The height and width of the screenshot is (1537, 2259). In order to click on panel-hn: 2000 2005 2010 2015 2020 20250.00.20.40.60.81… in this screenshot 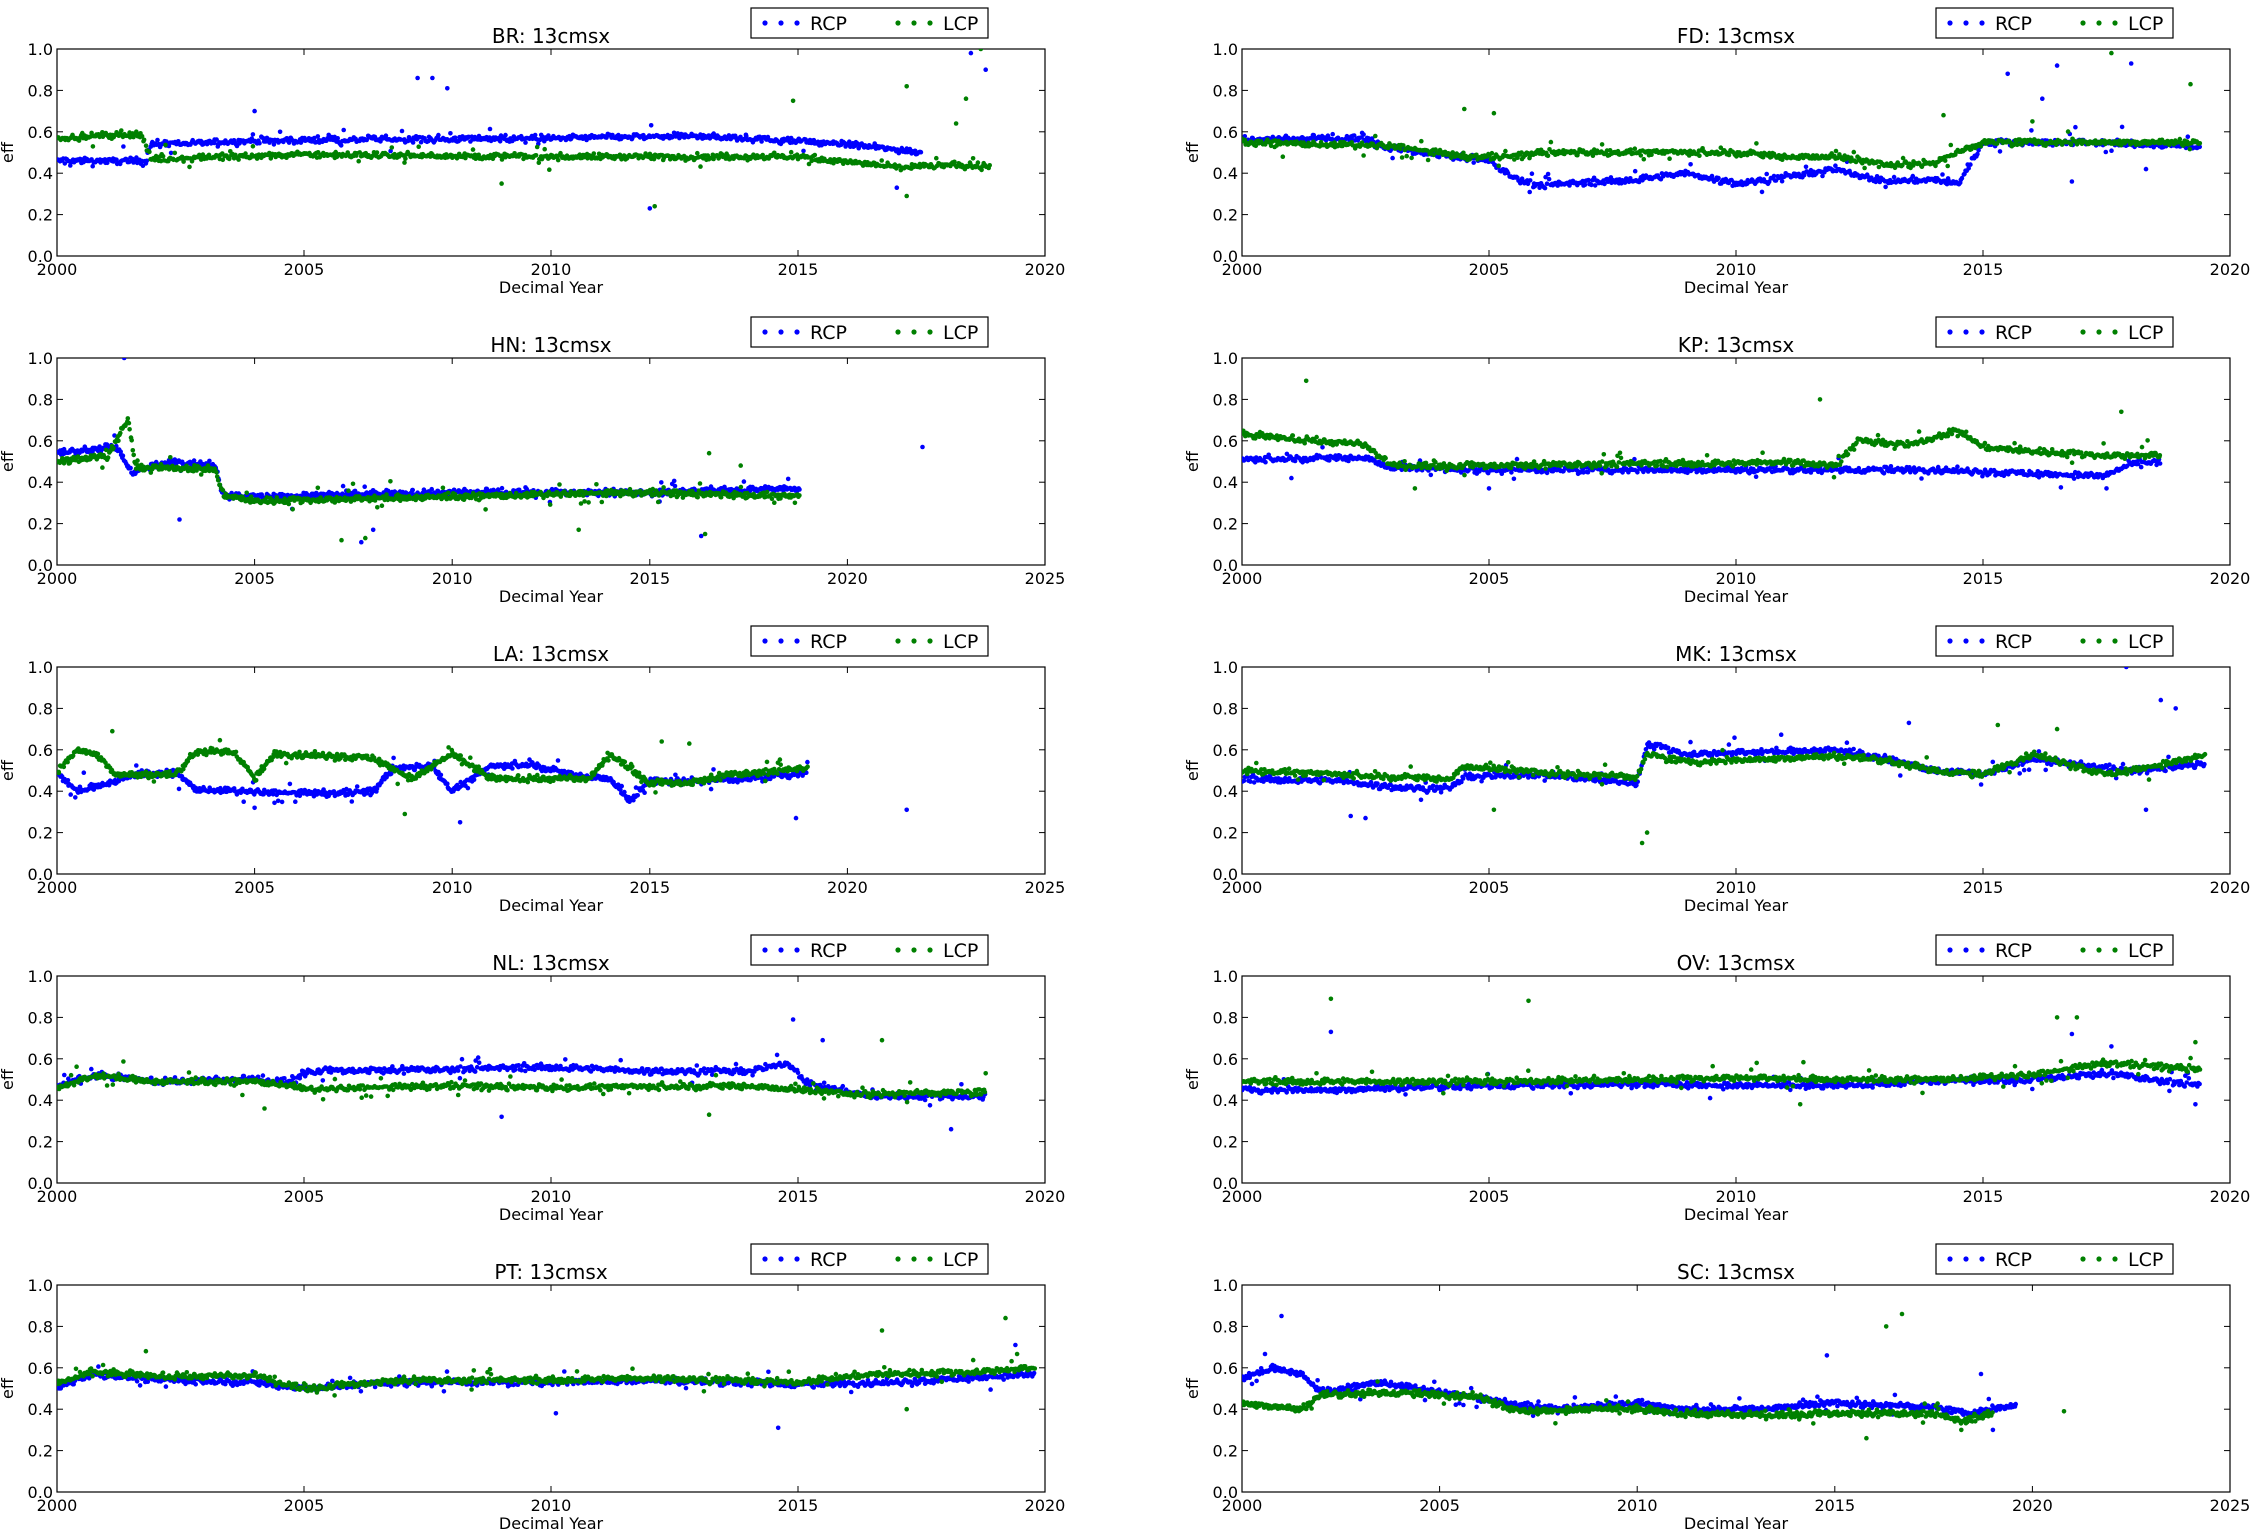, I will do `click(532, 461)`.